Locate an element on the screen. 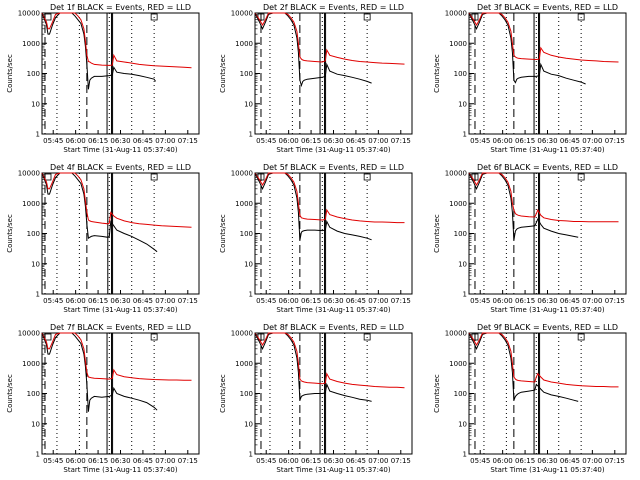 The image size is (640, 480). panel-title: Det 3f BLACK = Events, RED = LLD is located at coordinates (547, 7).